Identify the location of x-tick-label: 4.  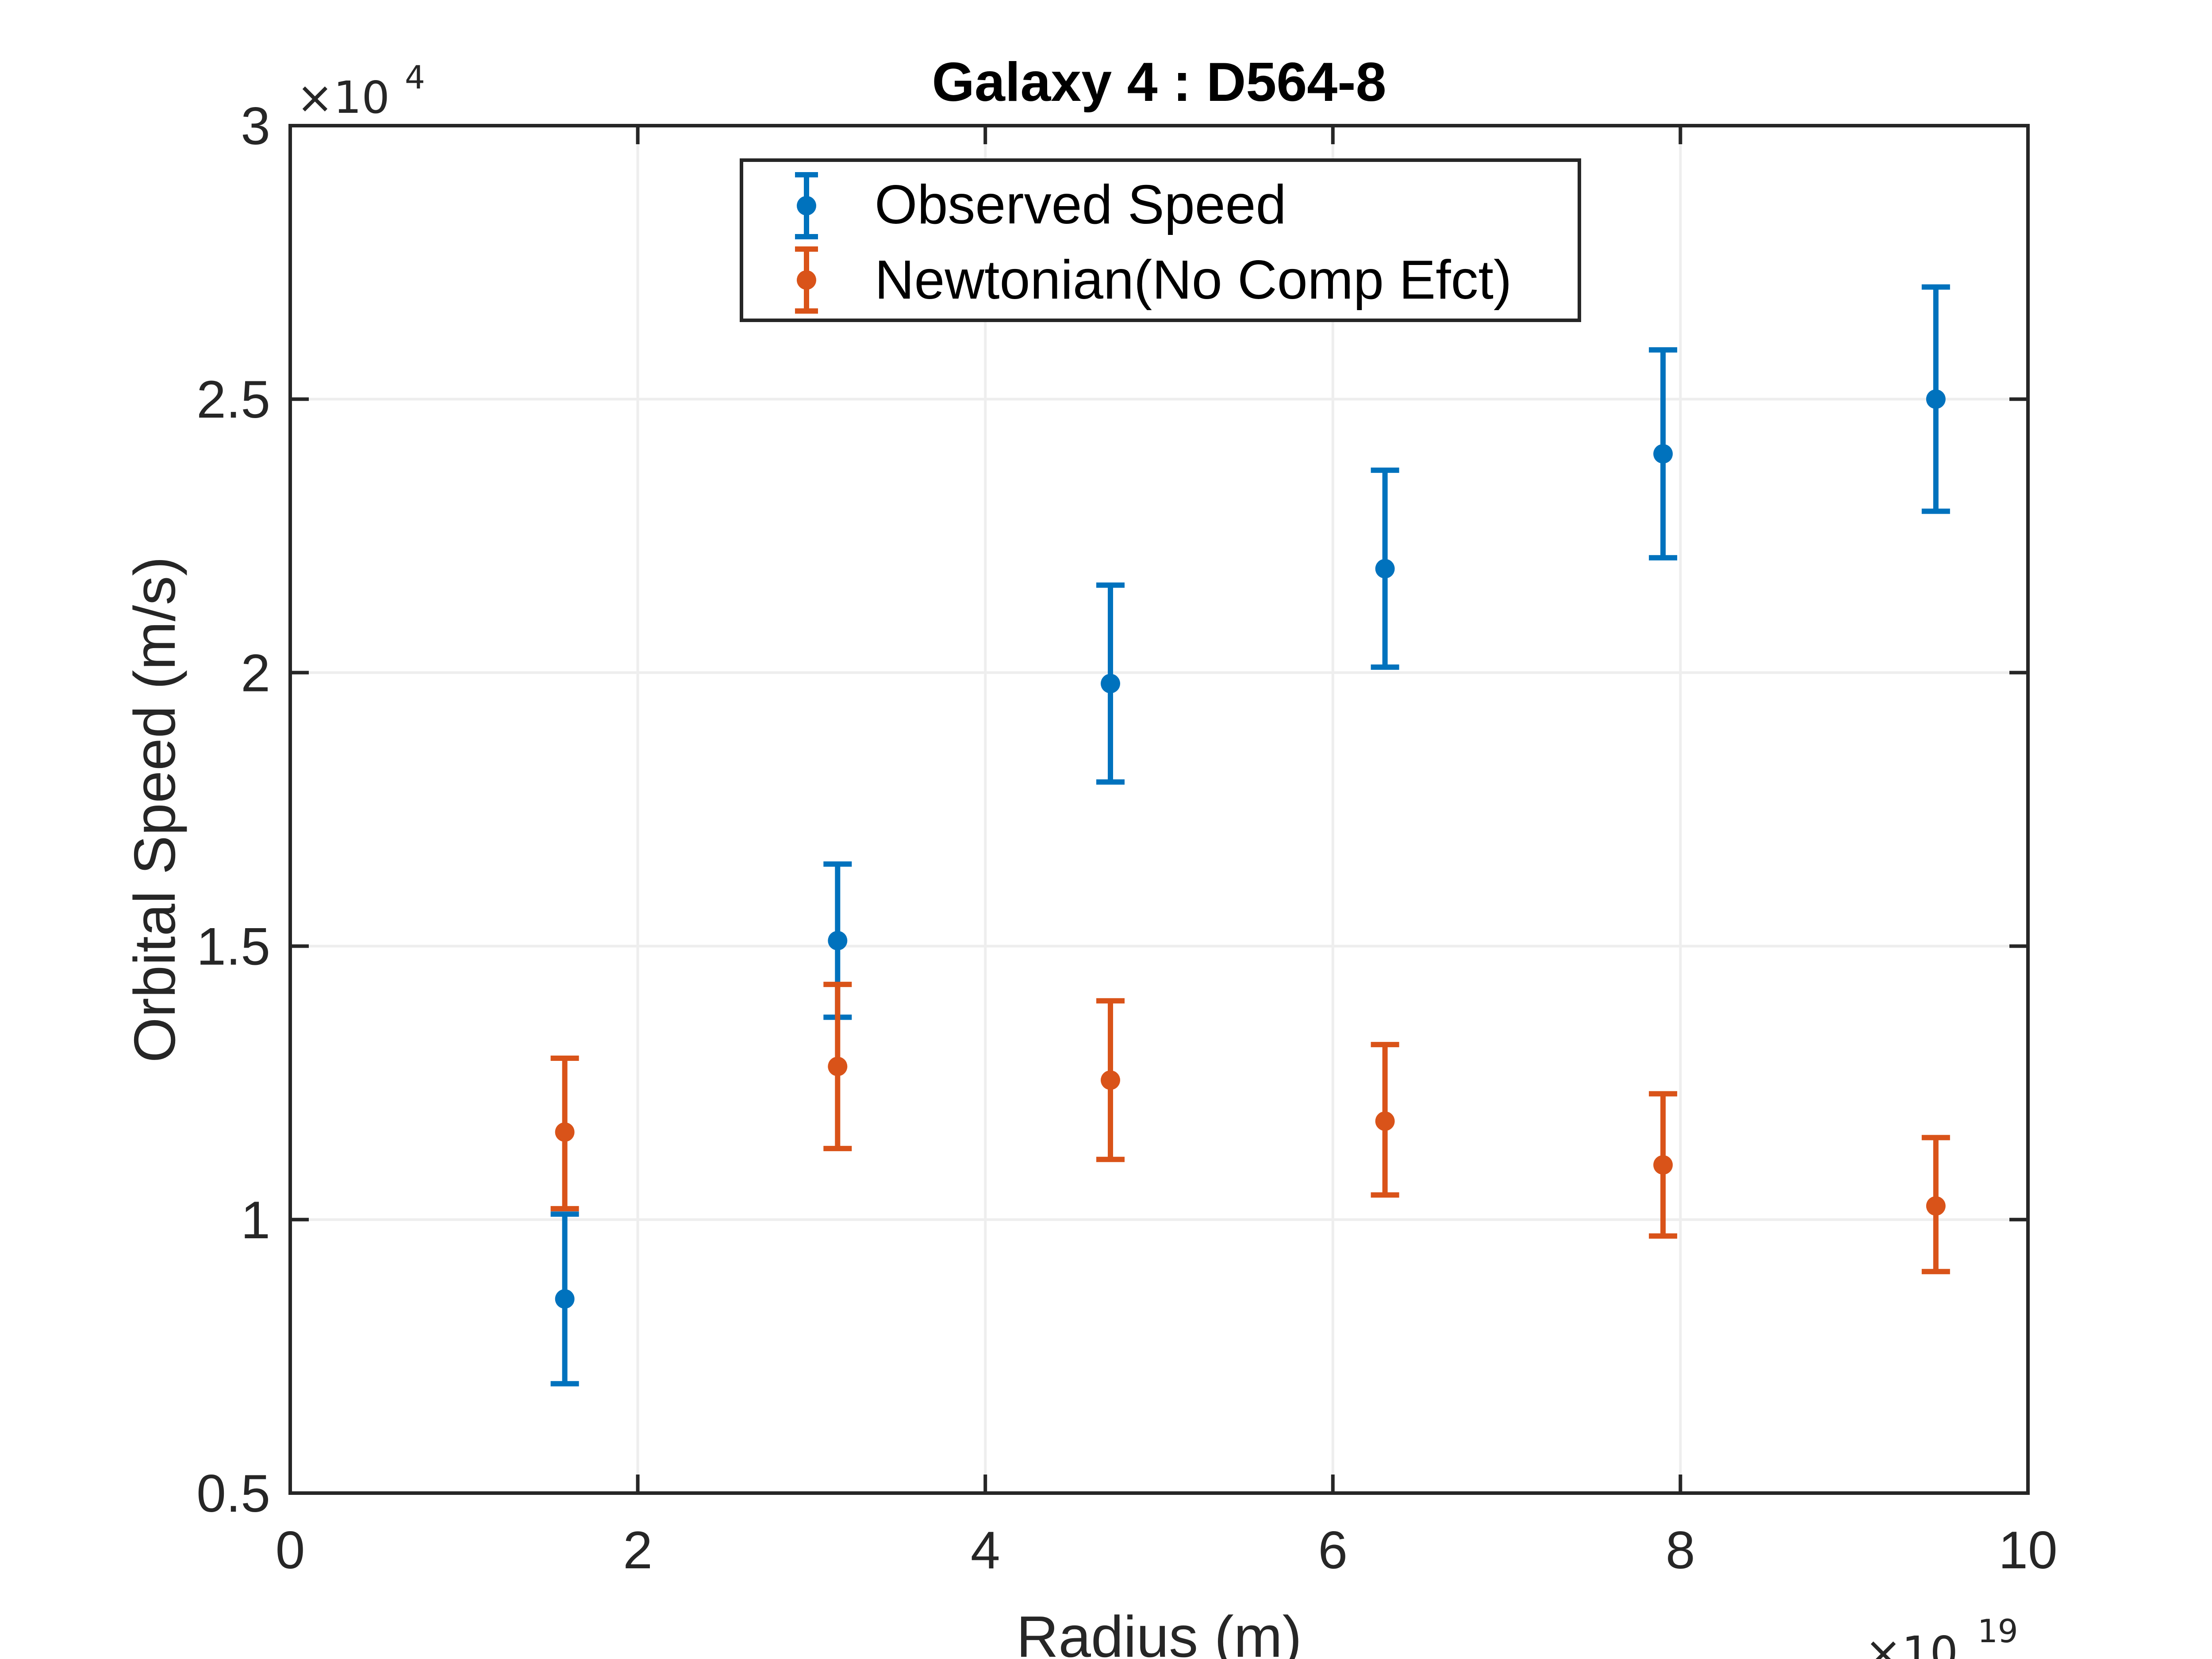
(986, 1551).